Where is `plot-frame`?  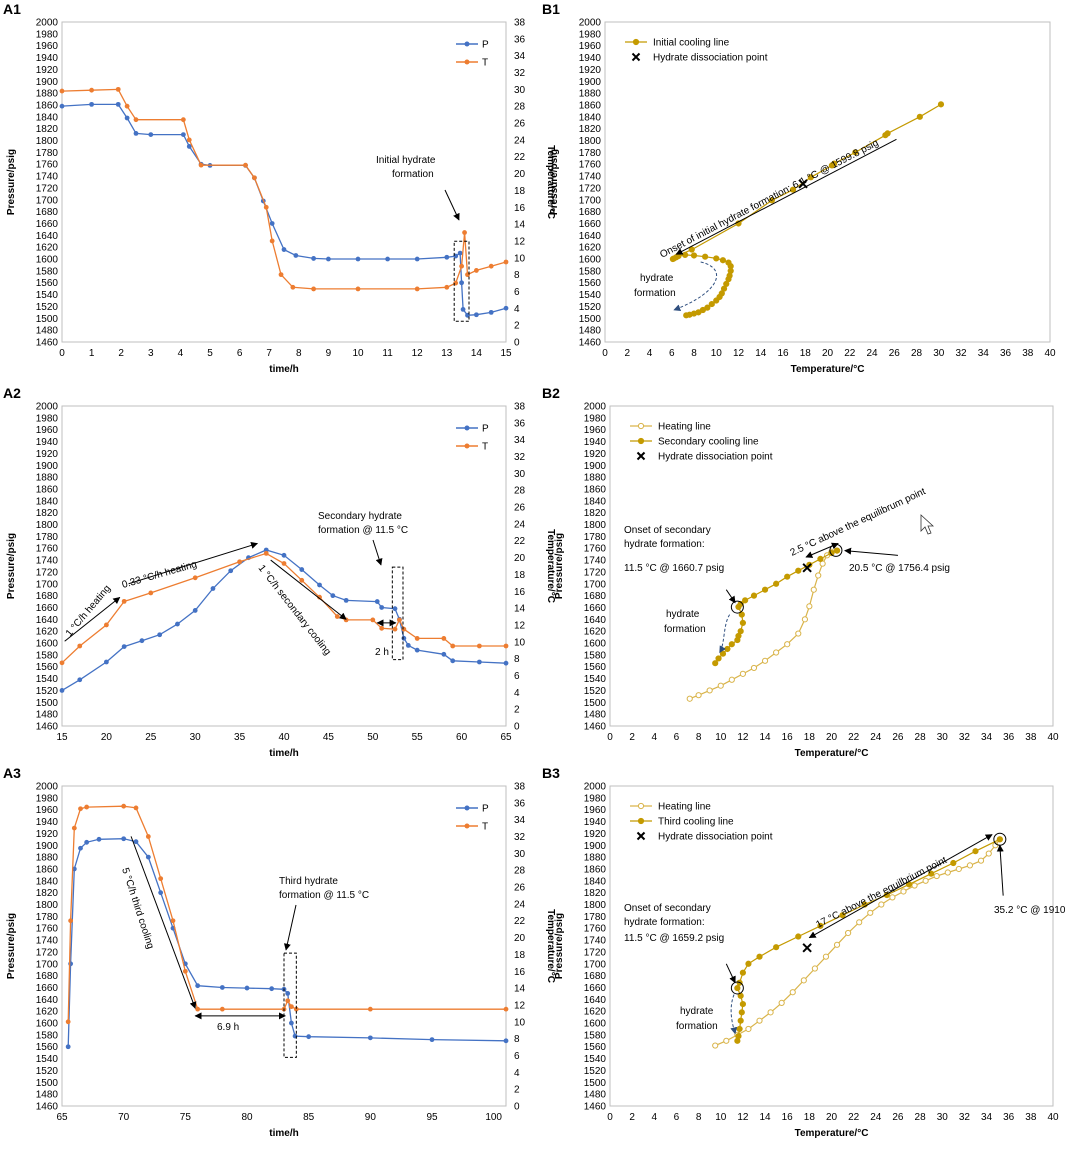
plot-frame is located at coordinates (831, 946).